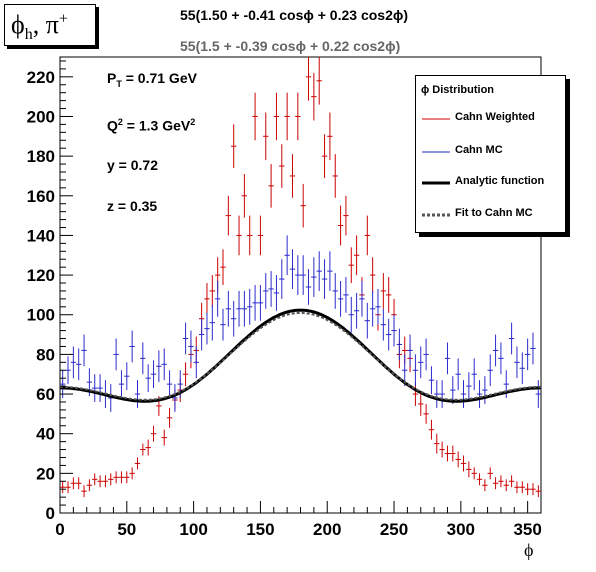 The height and width of the screenshot is (572, 596). Describe the element at coordinates (490, 119) in the screenshot. I see `legend-item-cahn-weighted: Cahn Weighted` at that location.